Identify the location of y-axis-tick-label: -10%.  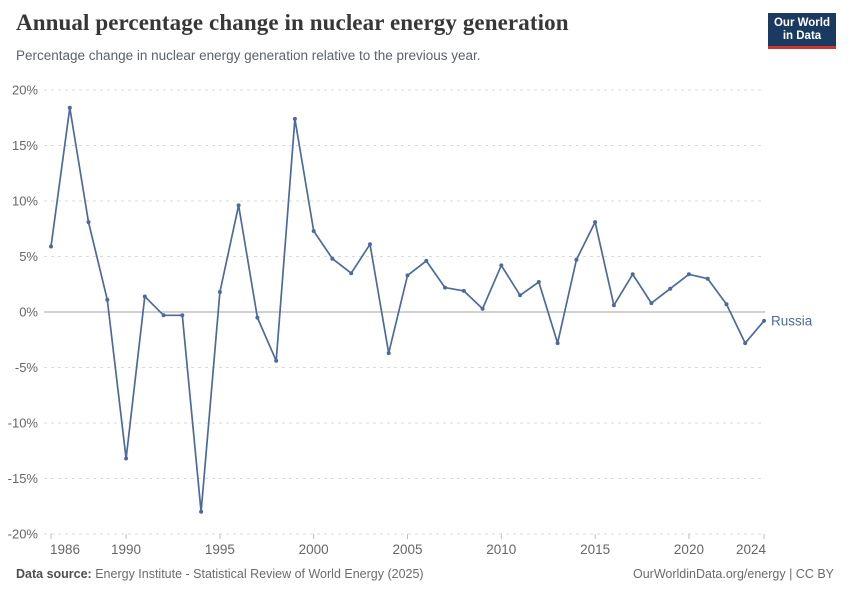
(23, 423).